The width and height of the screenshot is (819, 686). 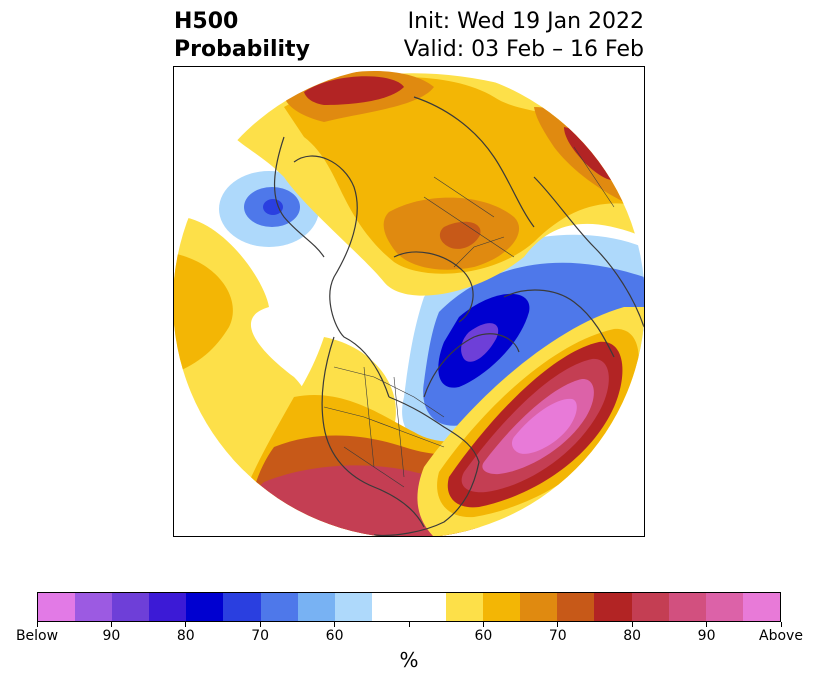 I want to click on colorbar-unit: %, so click(x=409, y=660).